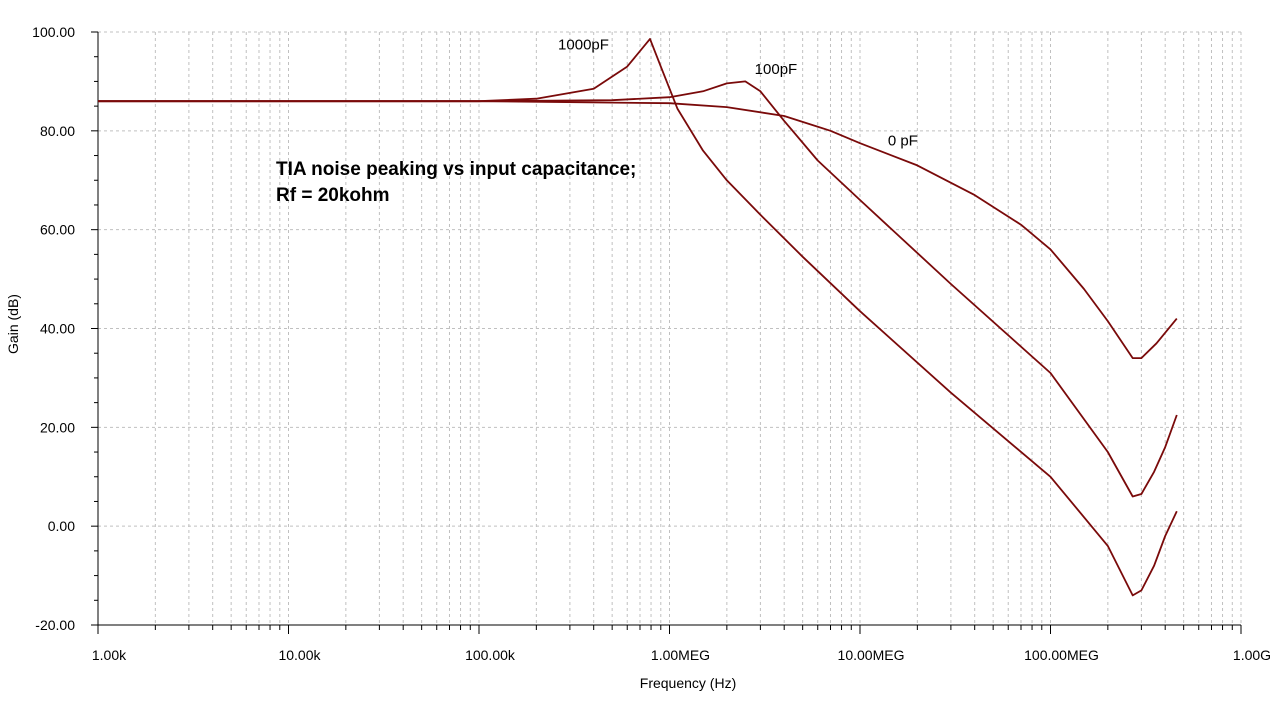 This screenshot has width=1278, height=702. I want to click on x-tick-label: 10.00k, so click(299, 655).